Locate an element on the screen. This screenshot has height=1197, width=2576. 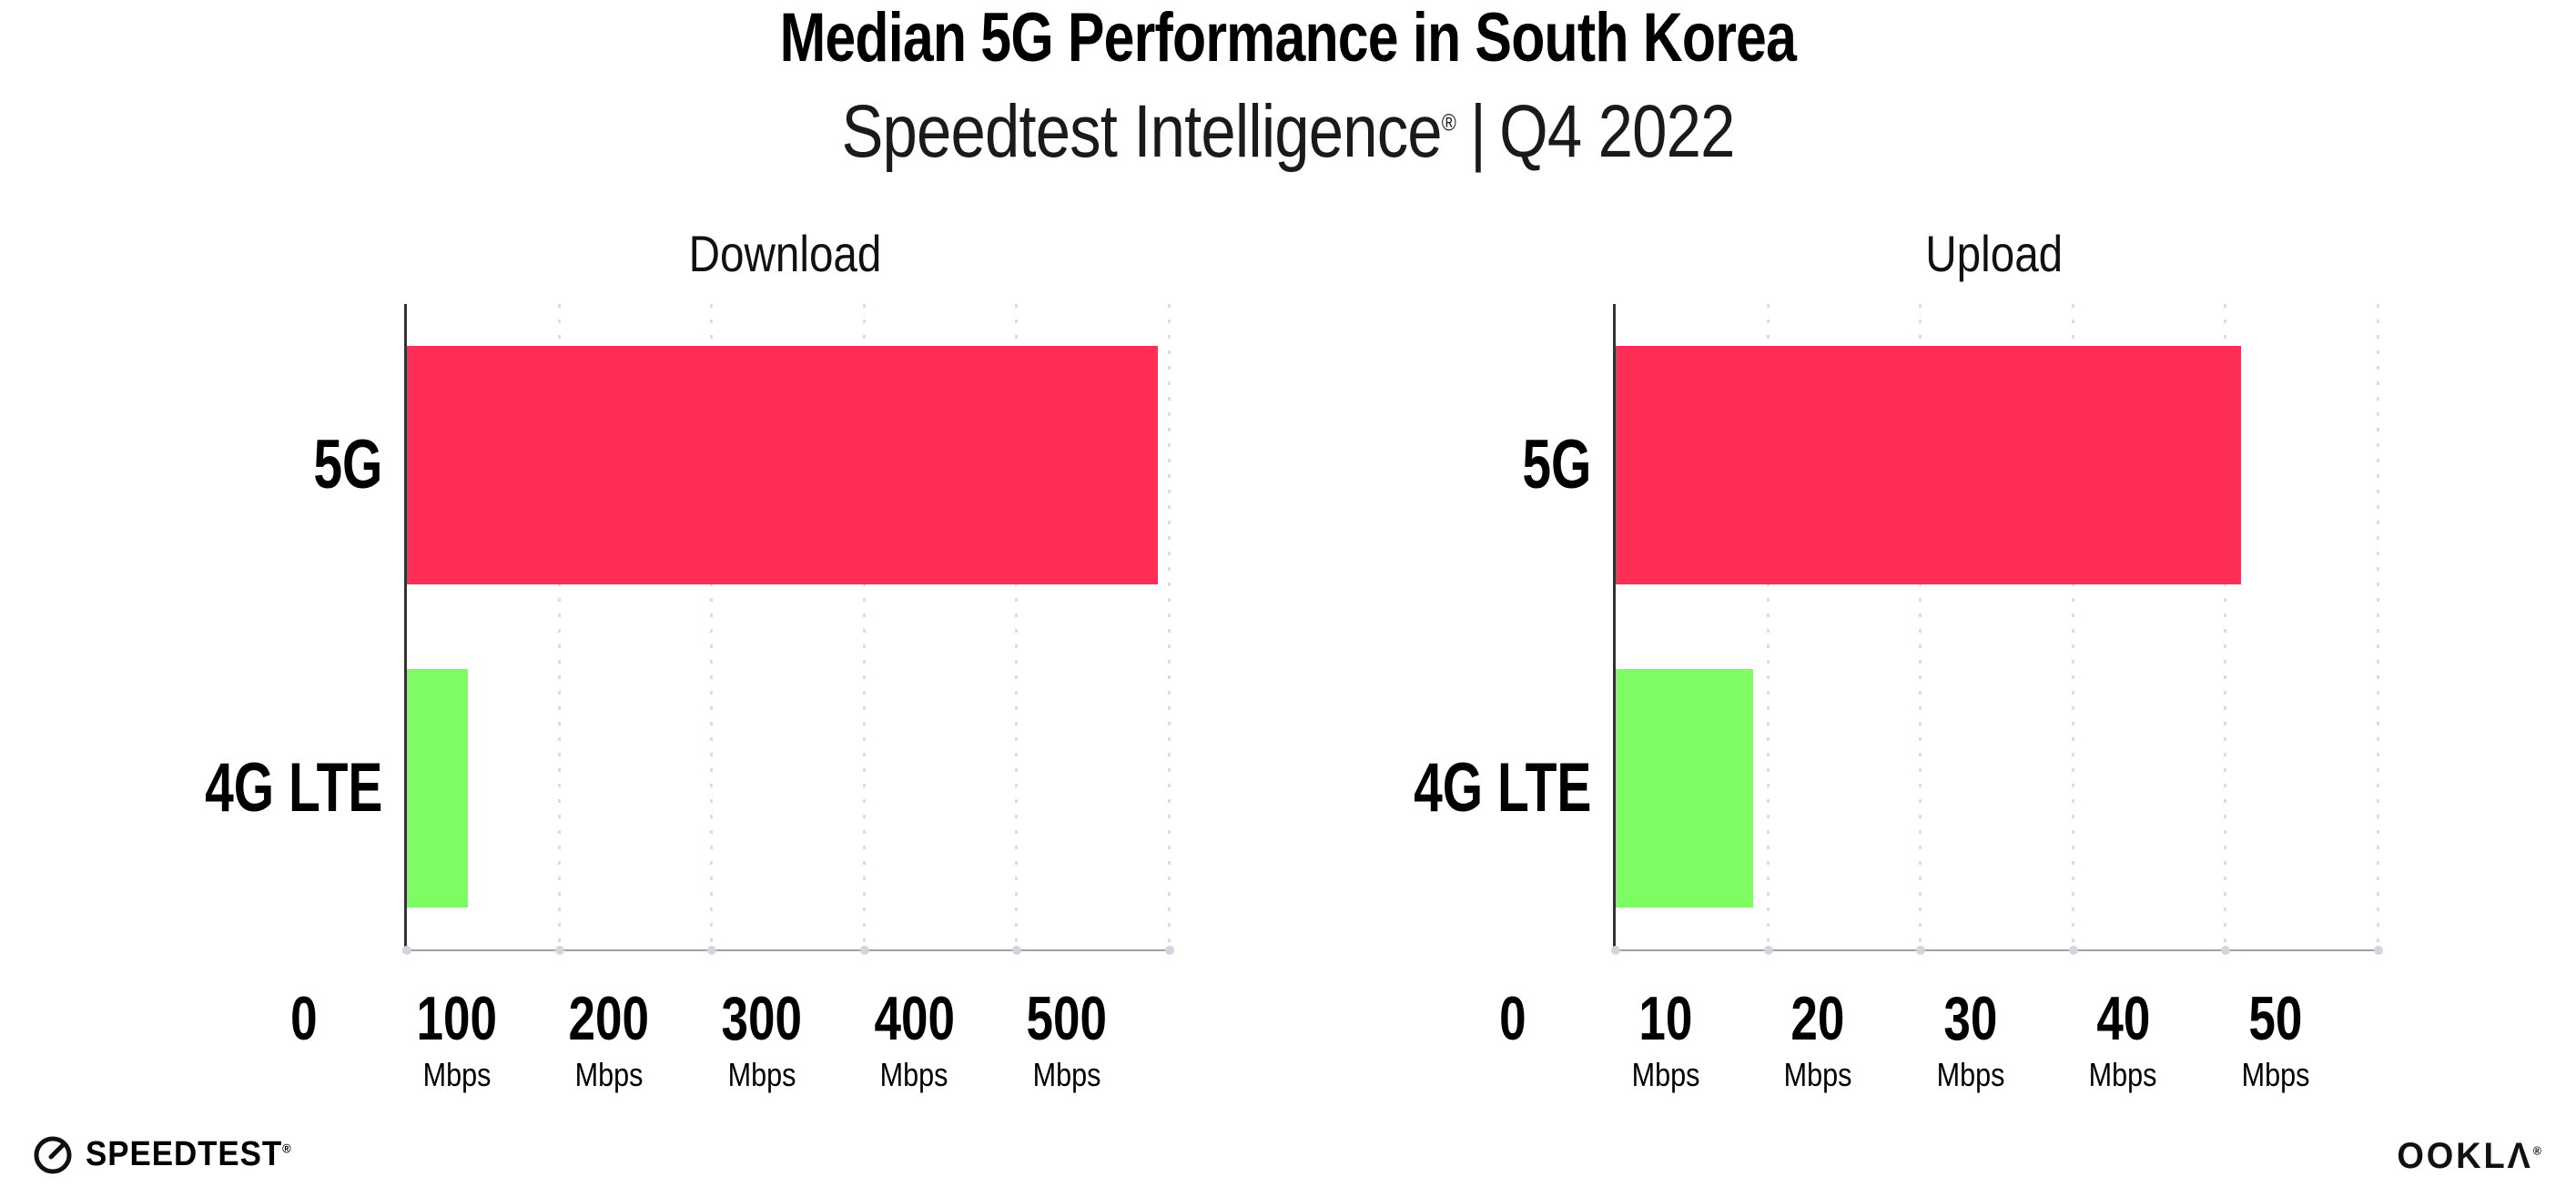
x-tick-label-400: 400 Mbps is located at coordinates (914, 1040).